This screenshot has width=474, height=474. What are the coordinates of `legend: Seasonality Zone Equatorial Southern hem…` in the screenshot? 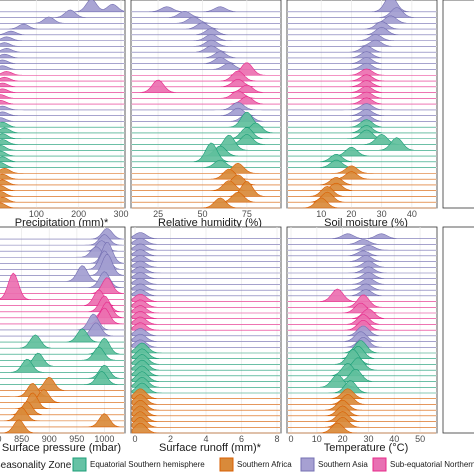 It's located at (237, 464).